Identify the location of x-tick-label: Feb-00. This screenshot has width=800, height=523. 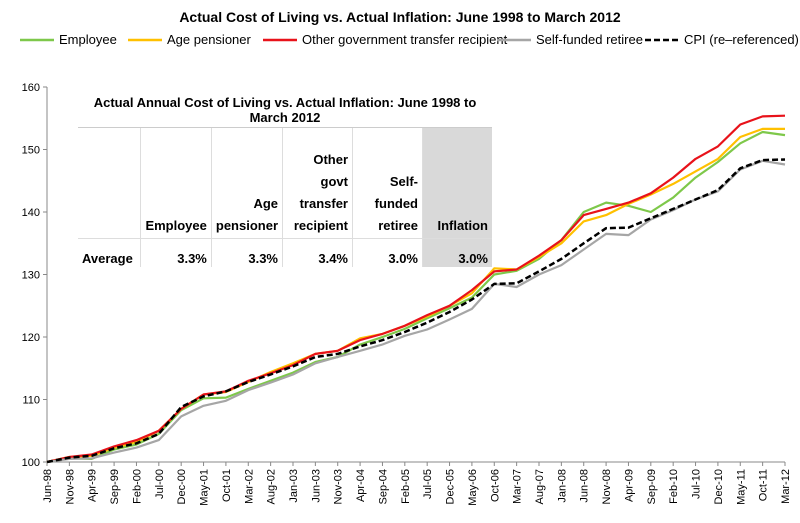
(137, 486).